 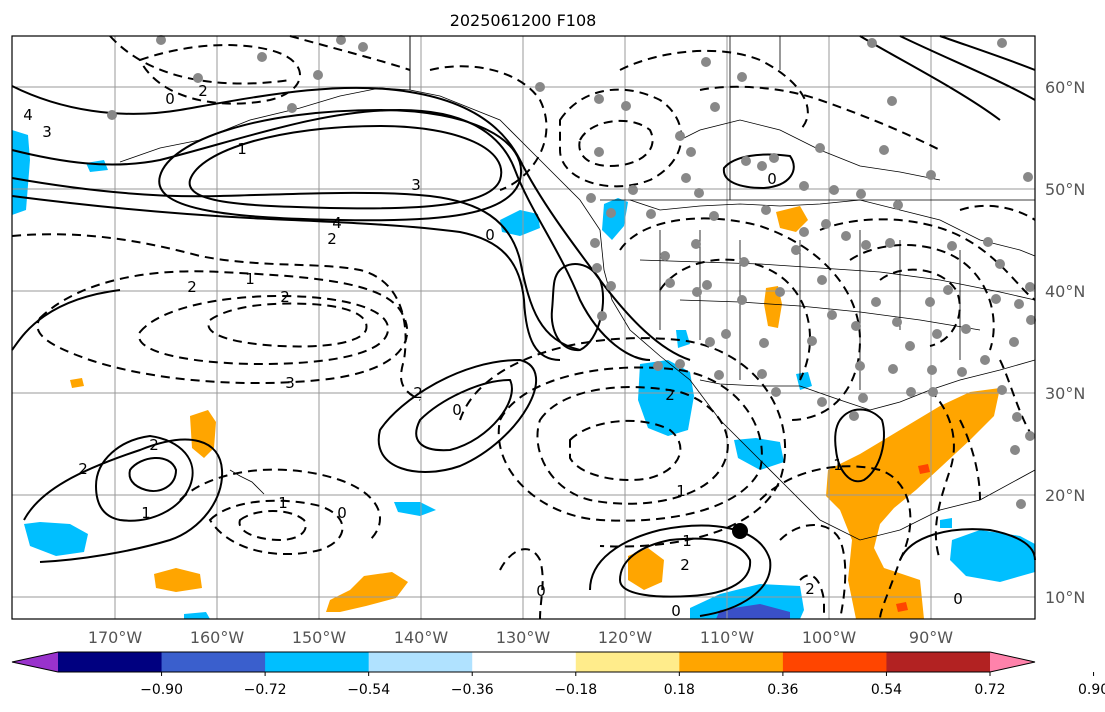 I want to click on svg-text: 110°W, so click(x=727, y=637).